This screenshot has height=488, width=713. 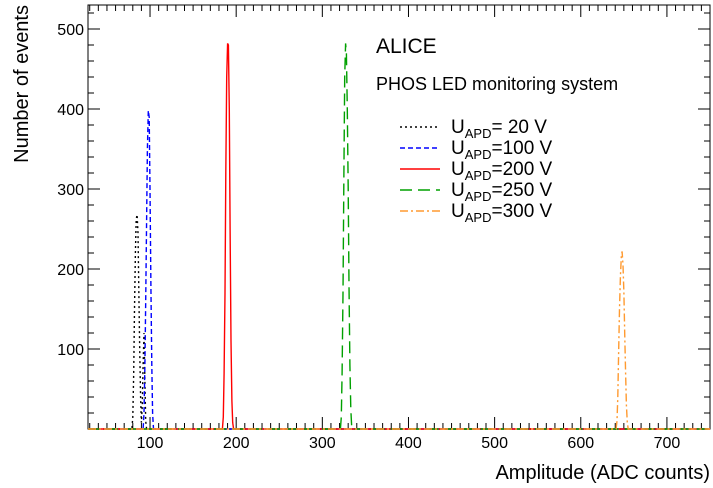 What do you see at coordinates (322, 443) in the screenshot?
I see `x-tick-label: 300` at bounding box center [322, 443].